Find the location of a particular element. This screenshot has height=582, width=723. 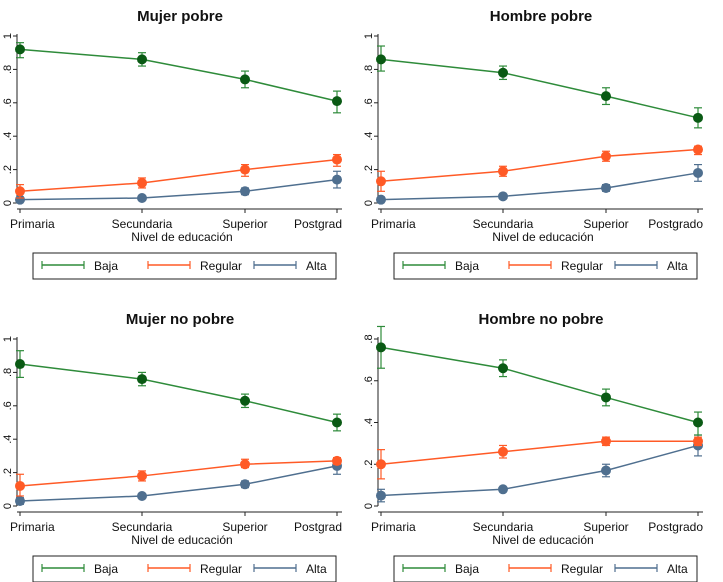

legend-label-alta: Alta is located at coordinates (316, 266).